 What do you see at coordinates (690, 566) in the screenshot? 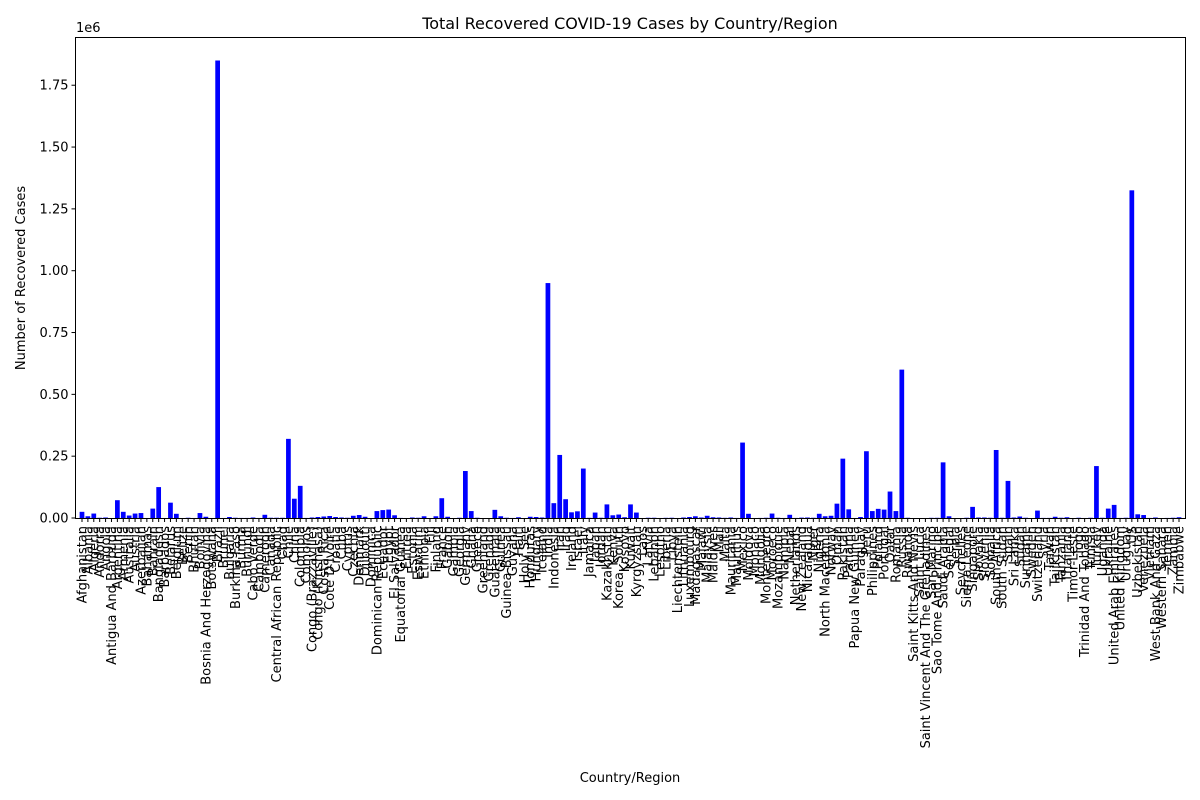
I see `x-tick-label: Luxembourg` at bounding box center [690, 566].